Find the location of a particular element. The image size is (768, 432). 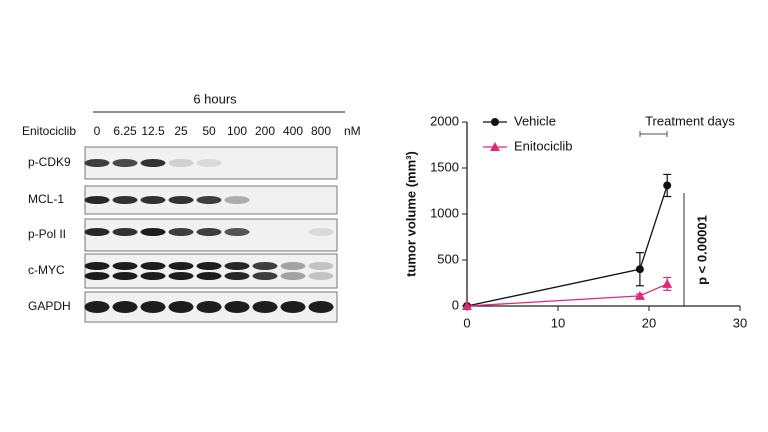

dose-label: 12.5 is located at coordinates (153, 131).